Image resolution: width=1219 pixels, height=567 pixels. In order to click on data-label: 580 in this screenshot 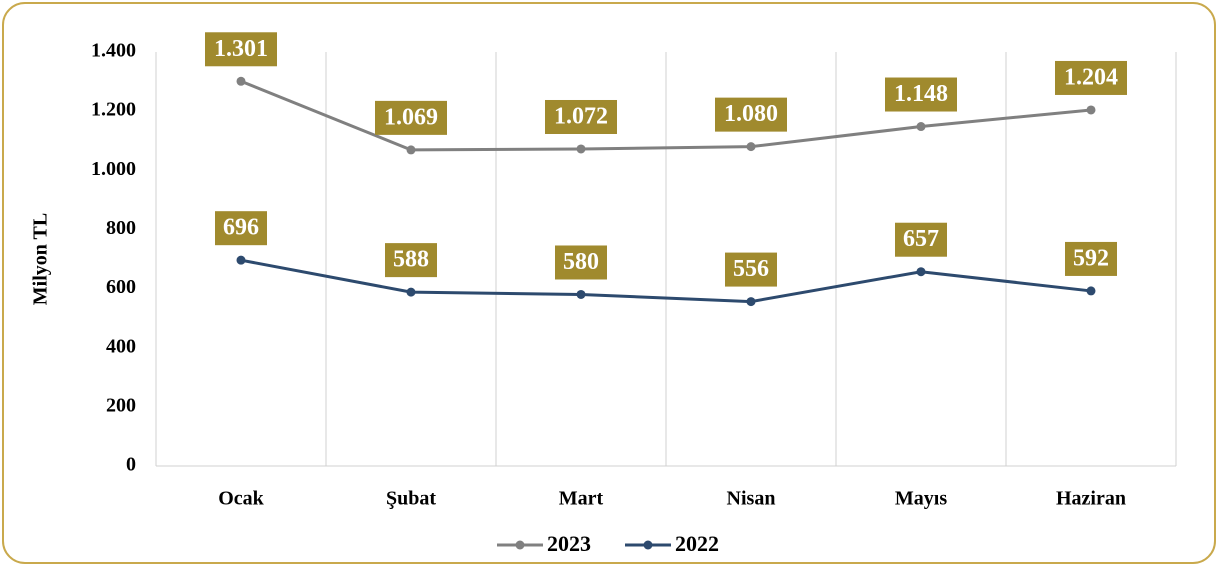, I will do `click(581, 262)`.